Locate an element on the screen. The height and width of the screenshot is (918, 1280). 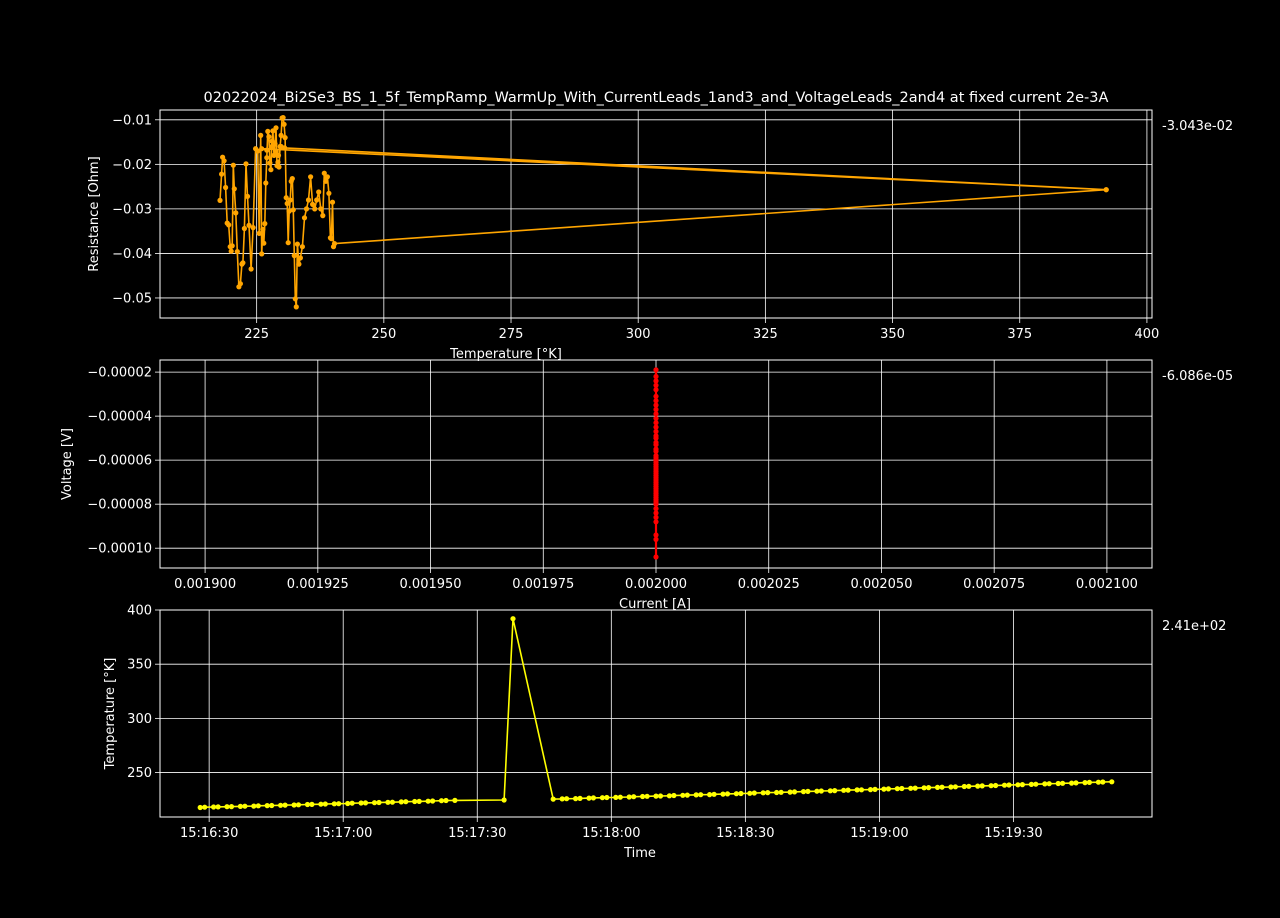
temperature-x-tick-label: 15:19:30 is located at coordinates (1013, 833).